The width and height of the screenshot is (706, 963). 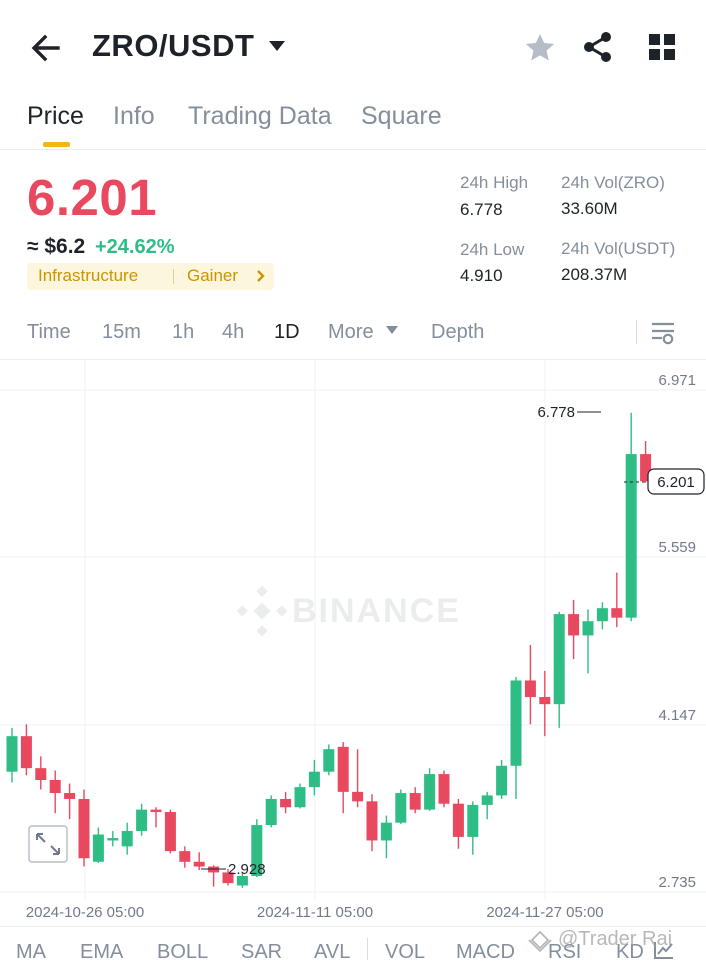 I want to click on indicator-macd: MACD, so click(x=485, y=952).